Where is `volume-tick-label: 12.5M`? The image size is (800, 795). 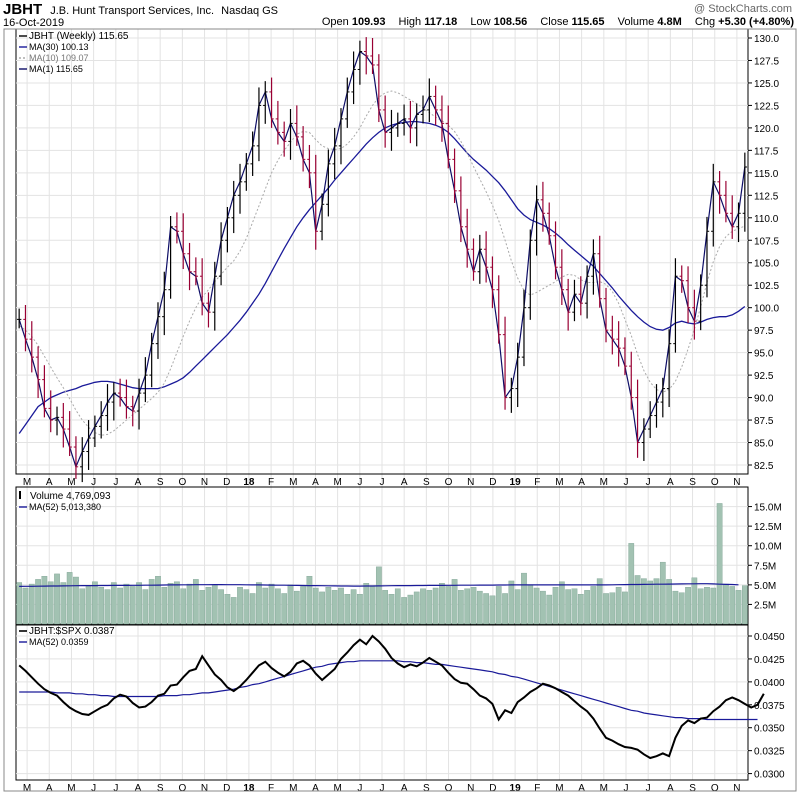 volume-tick-label: 12.5M is located at coordinates (768, 527).